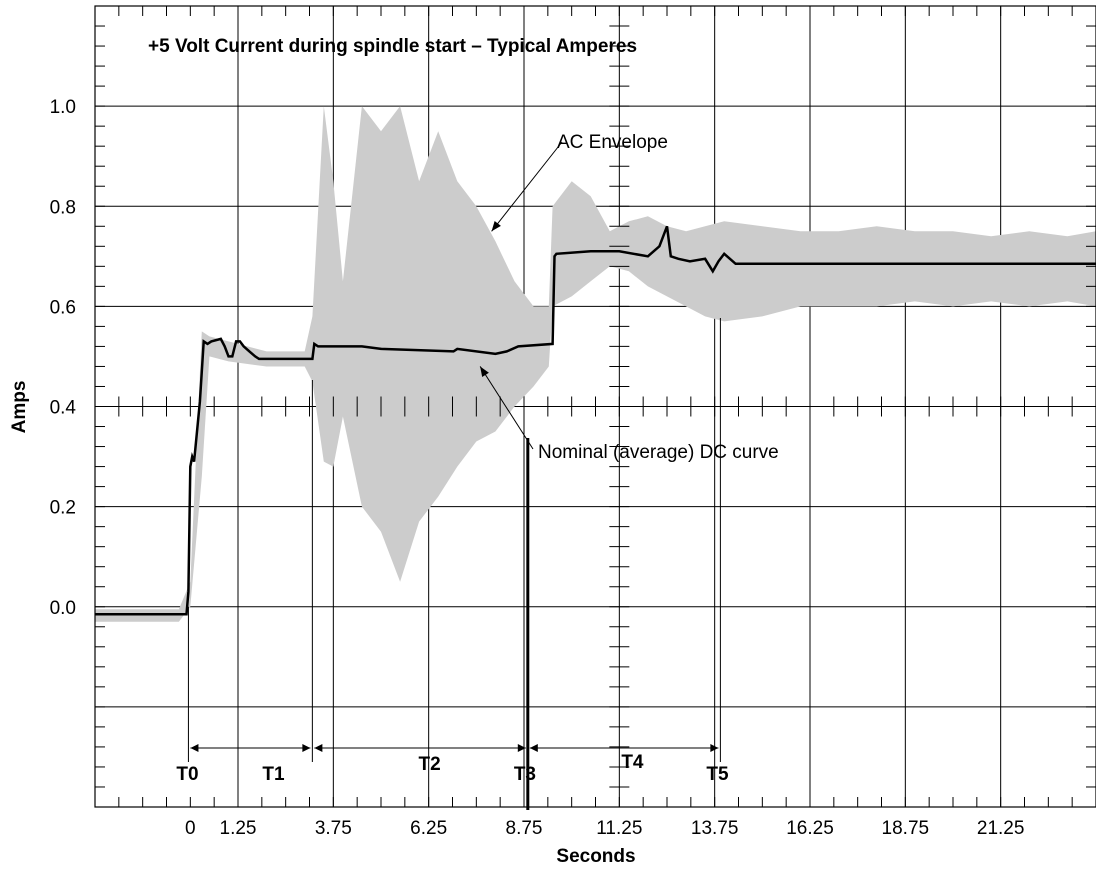  I want to click on phase-marker-label: T2, so click(429, 764).